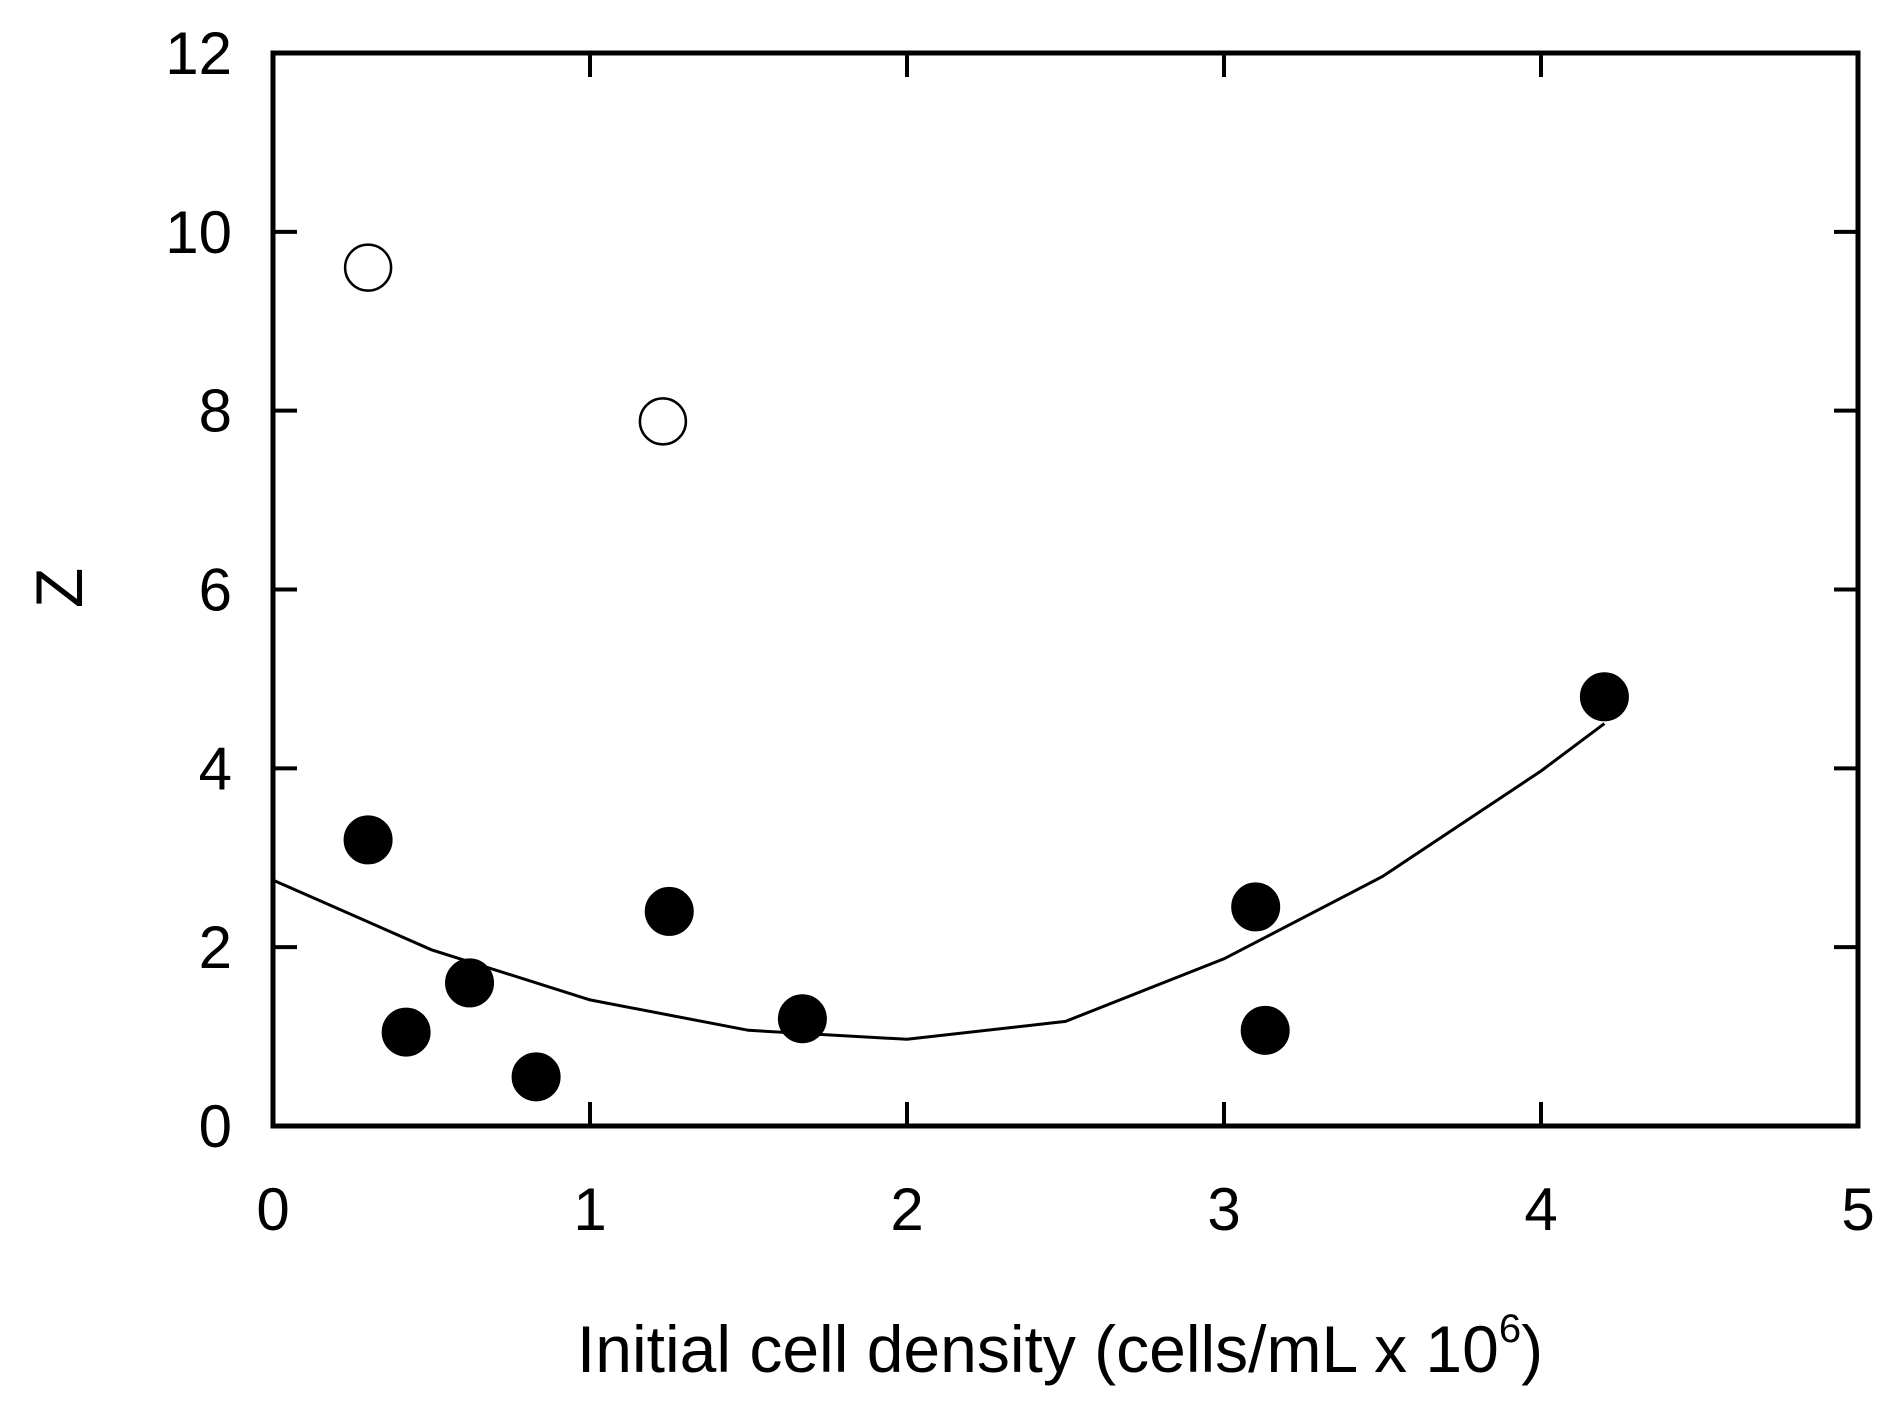 The image size is (1900, 1416). Describe the element at coordinates (589, 1209) in the screenshot. I see `x-tick-label: 1` at that location.